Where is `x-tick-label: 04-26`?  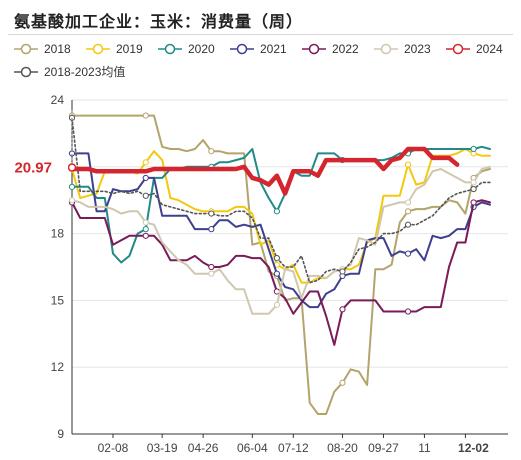 x-tick-label: 04-26 is located at coordinates (203, 448).